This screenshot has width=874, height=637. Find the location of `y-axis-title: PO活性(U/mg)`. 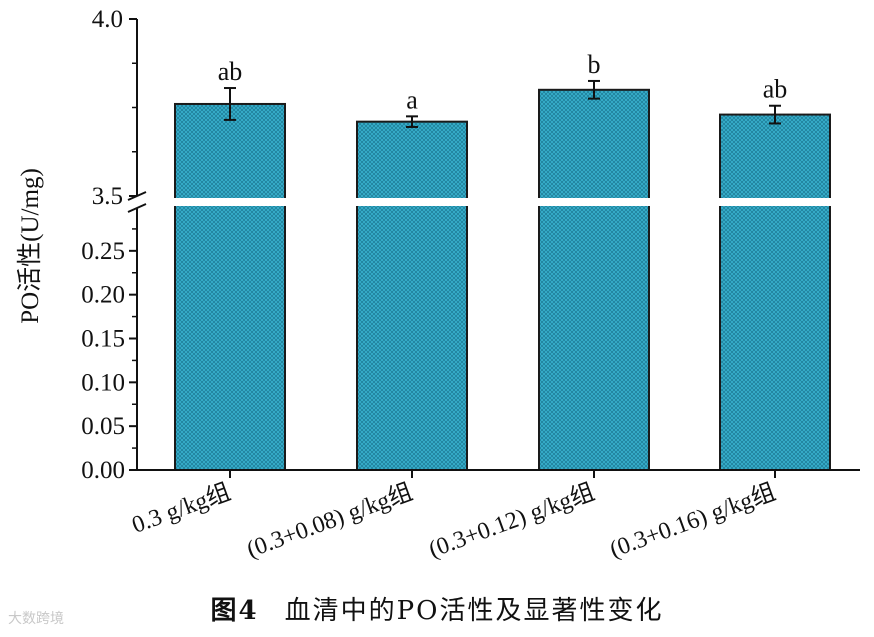

y-axis-title: PO活性(U/mg) is located at coordinates (30, 246).